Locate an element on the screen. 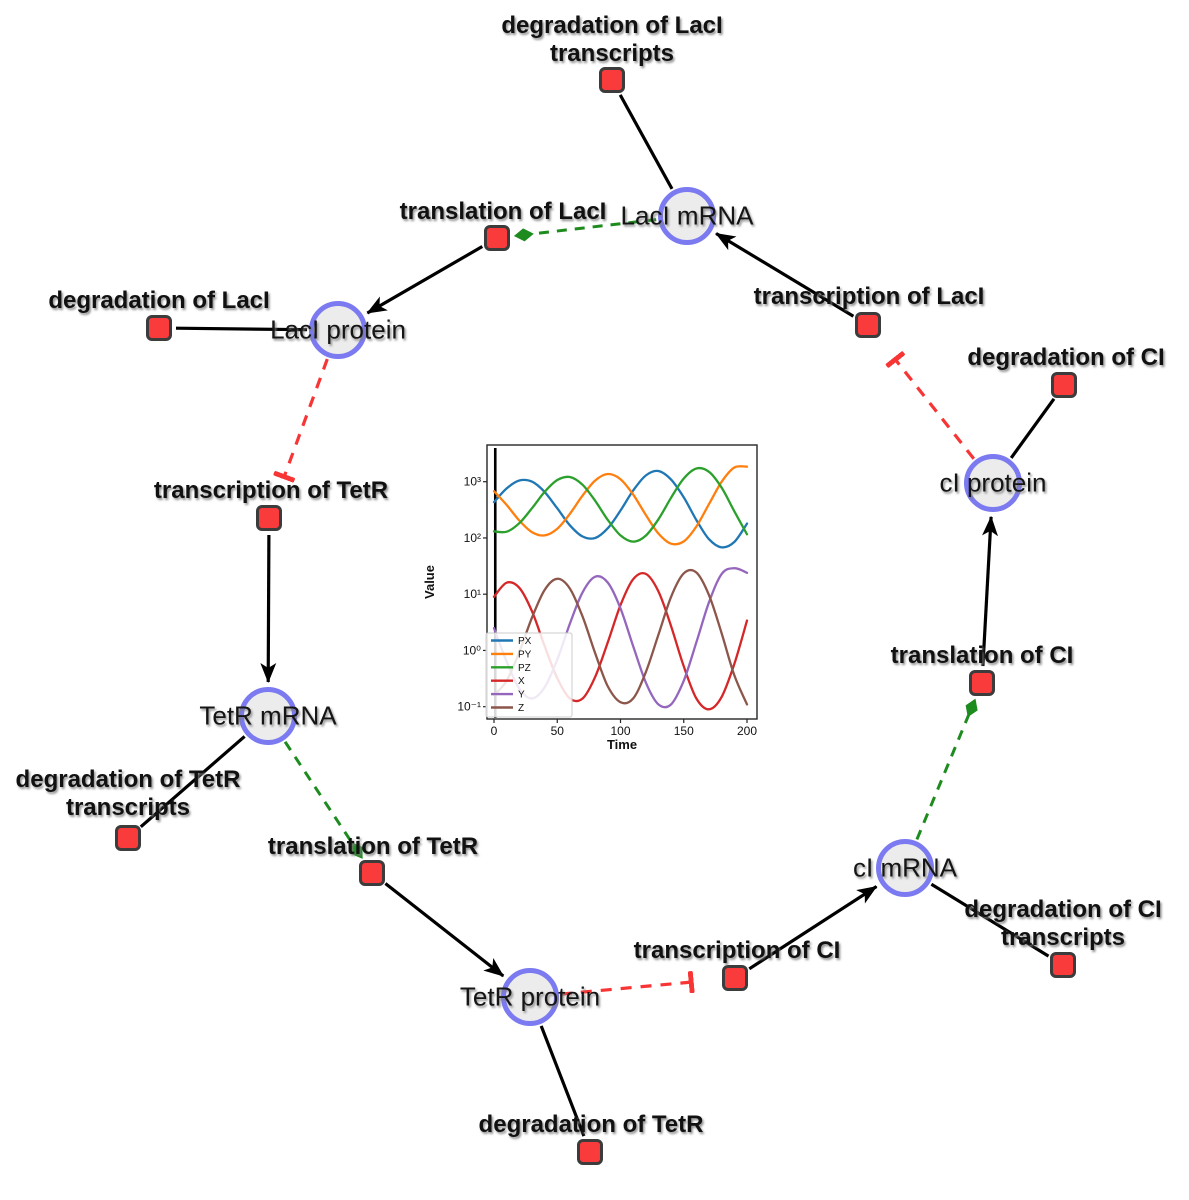 Image resolution: width=1189 pixels, height=1200 pixels. x-tick-label: 0 is located at coordinates (494, 731).